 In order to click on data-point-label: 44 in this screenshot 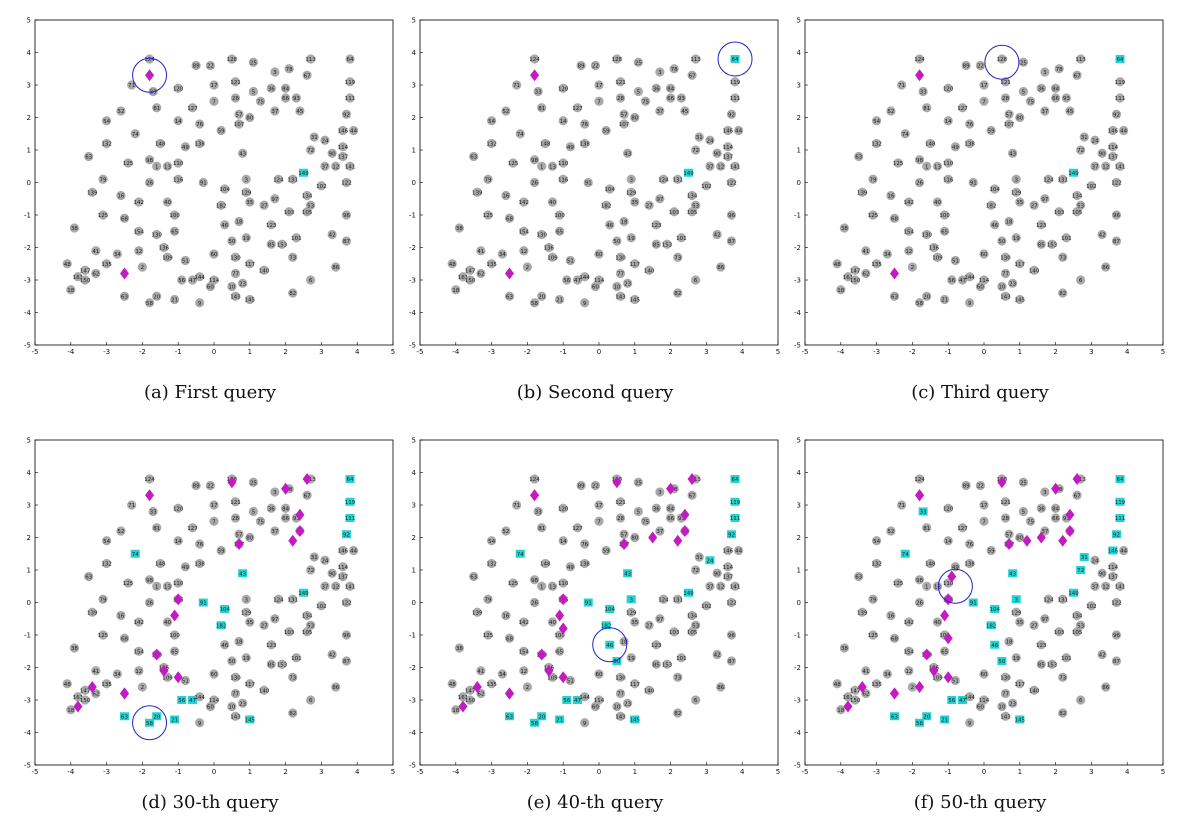, I will do `click(1123, 552)`.